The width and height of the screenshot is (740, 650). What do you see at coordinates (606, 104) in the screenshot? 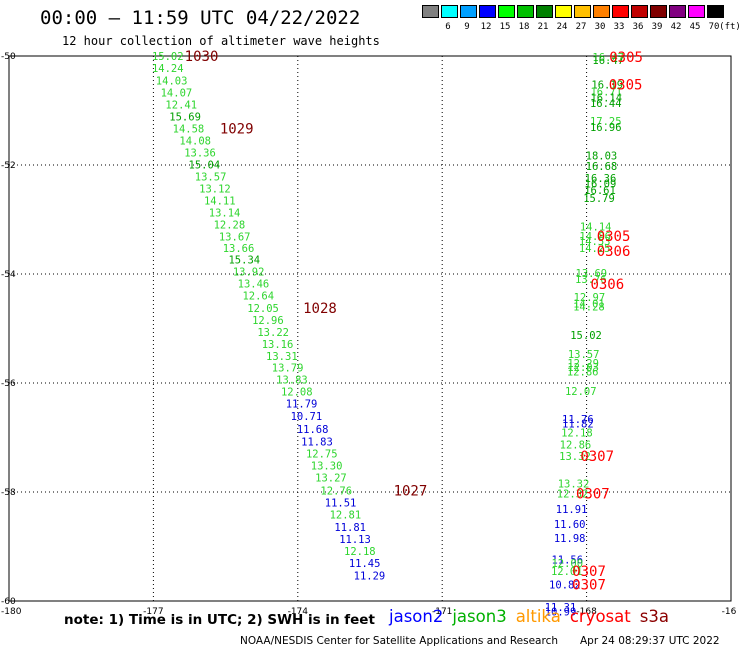
I see `wave-height-value: 16.44` at bounding box center [606, 104].